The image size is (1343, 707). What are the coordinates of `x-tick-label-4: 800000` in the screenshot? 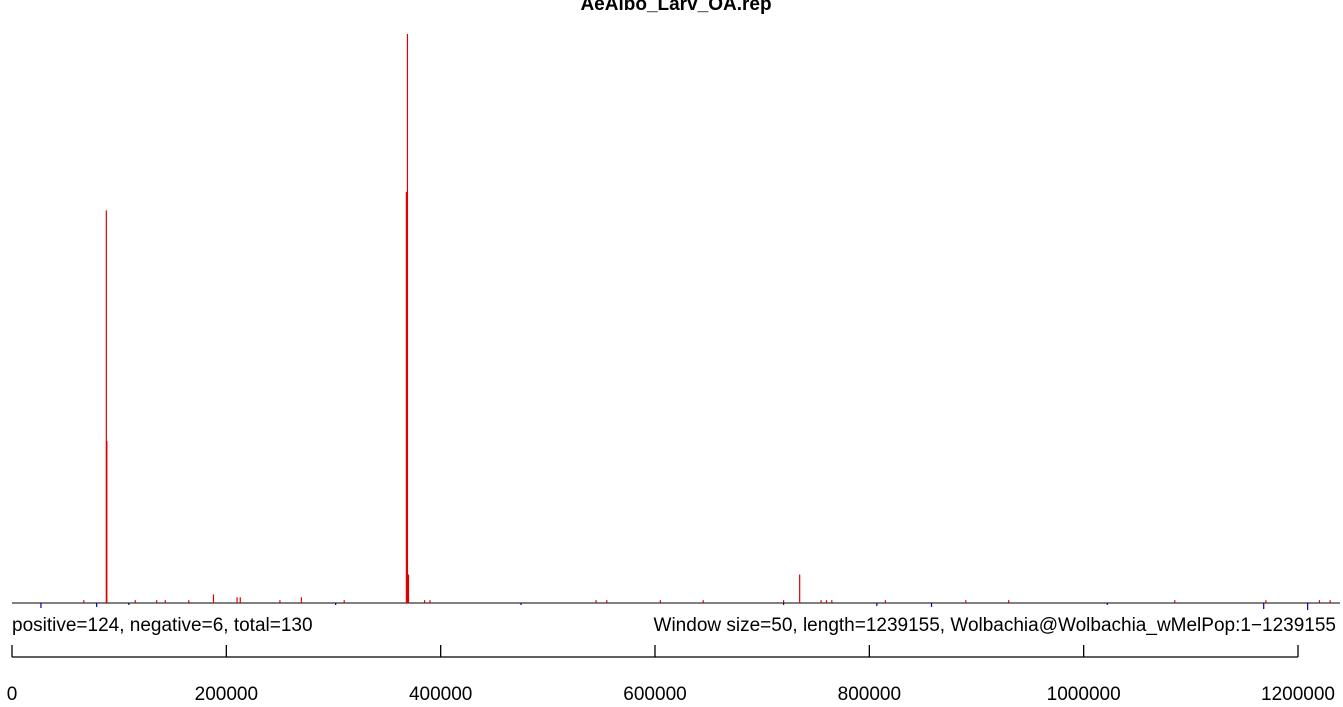 It's located at (869, 694).